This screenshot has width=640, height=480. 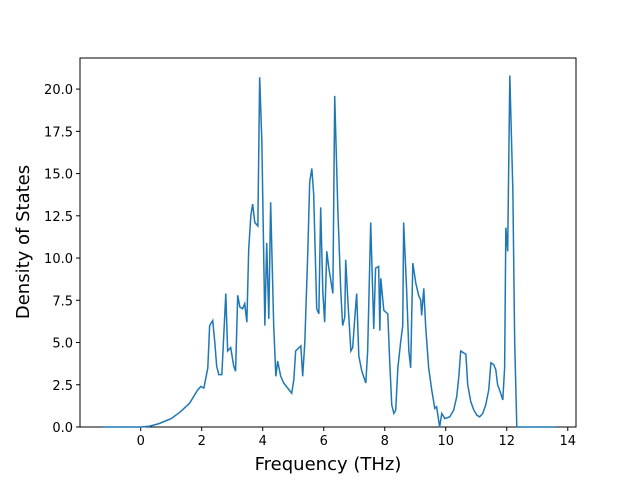 What do you see at coordinates (62, 386) in the screenshot?
I see `y-tick-label: 2.5` at bounding box center [62, 386].